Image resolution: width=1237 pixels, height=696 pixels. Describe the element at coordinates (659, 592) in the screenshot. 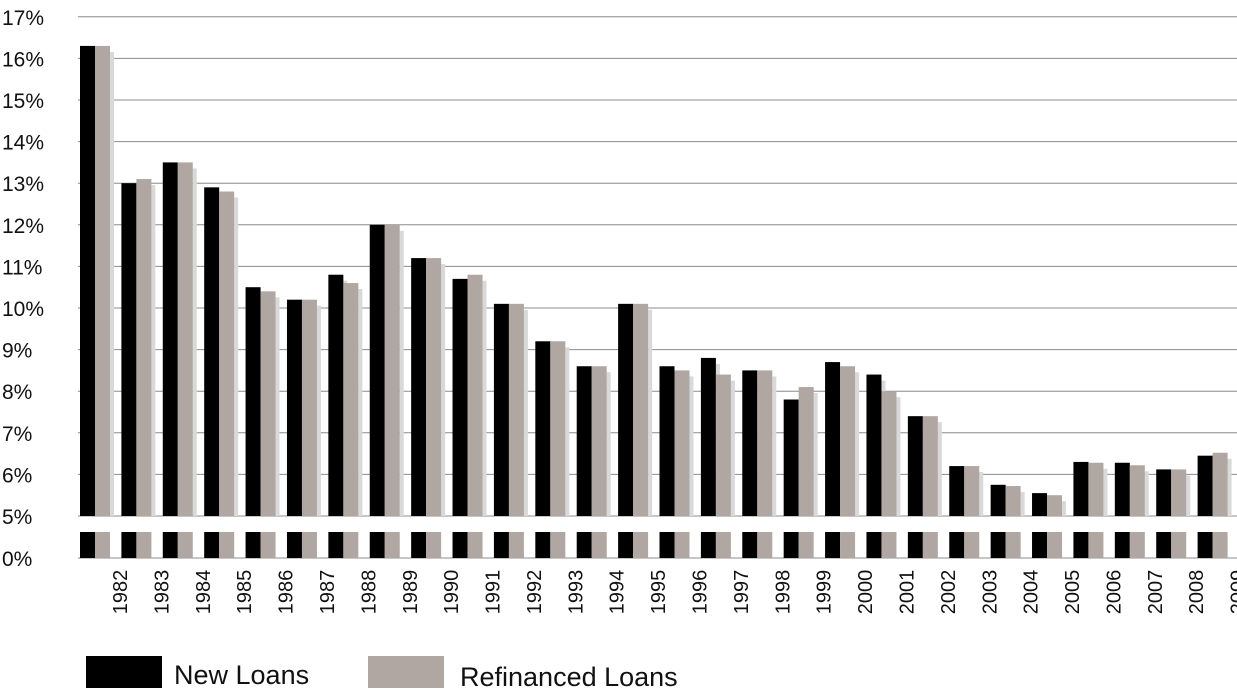

I see `x-tick-label: 1995` at that location.